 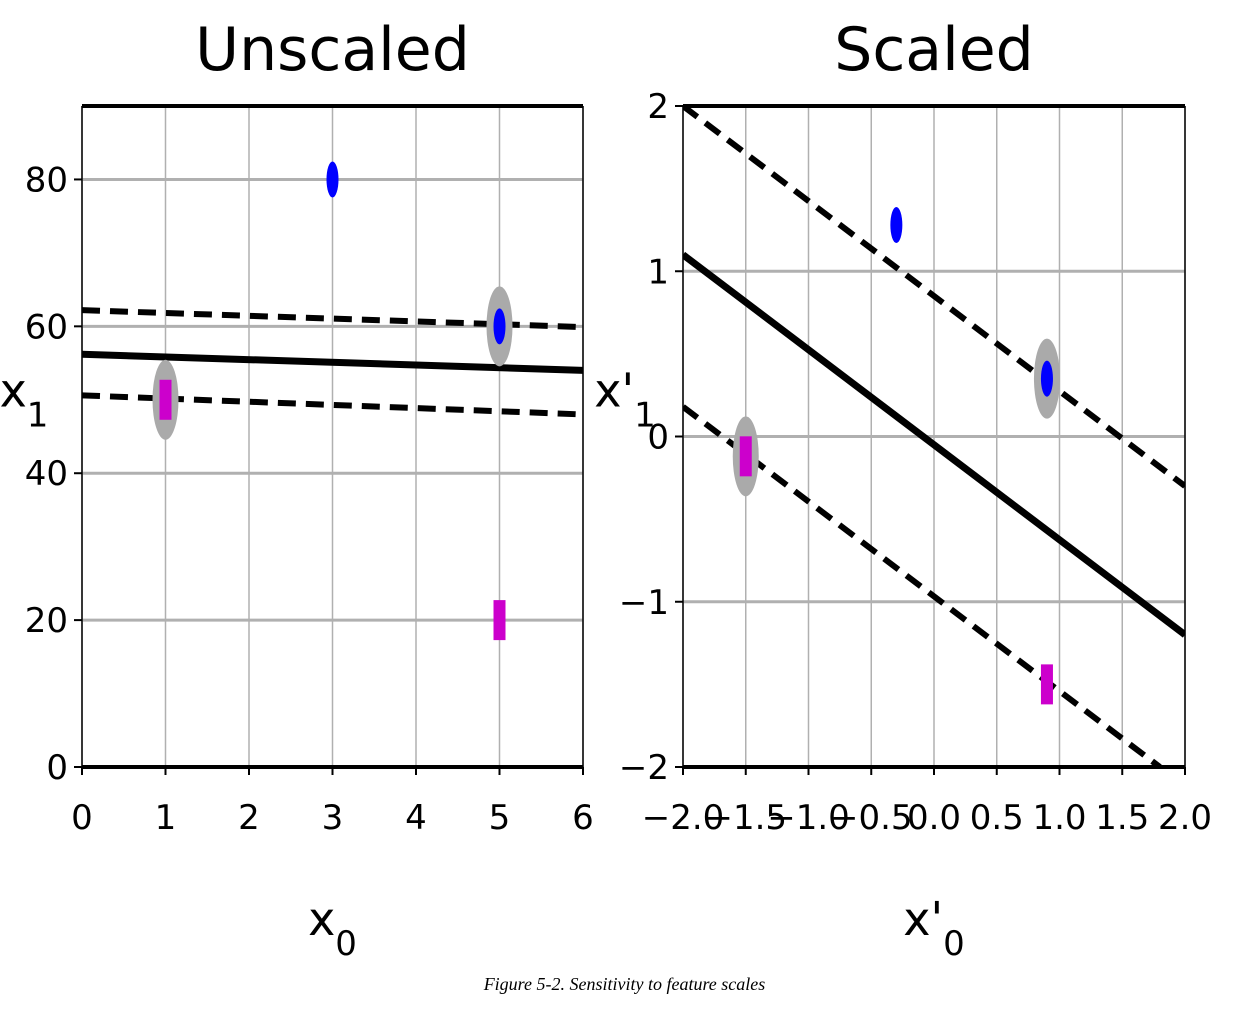 I want to click on y-axis-label: x1, so click(x=24, y=400).